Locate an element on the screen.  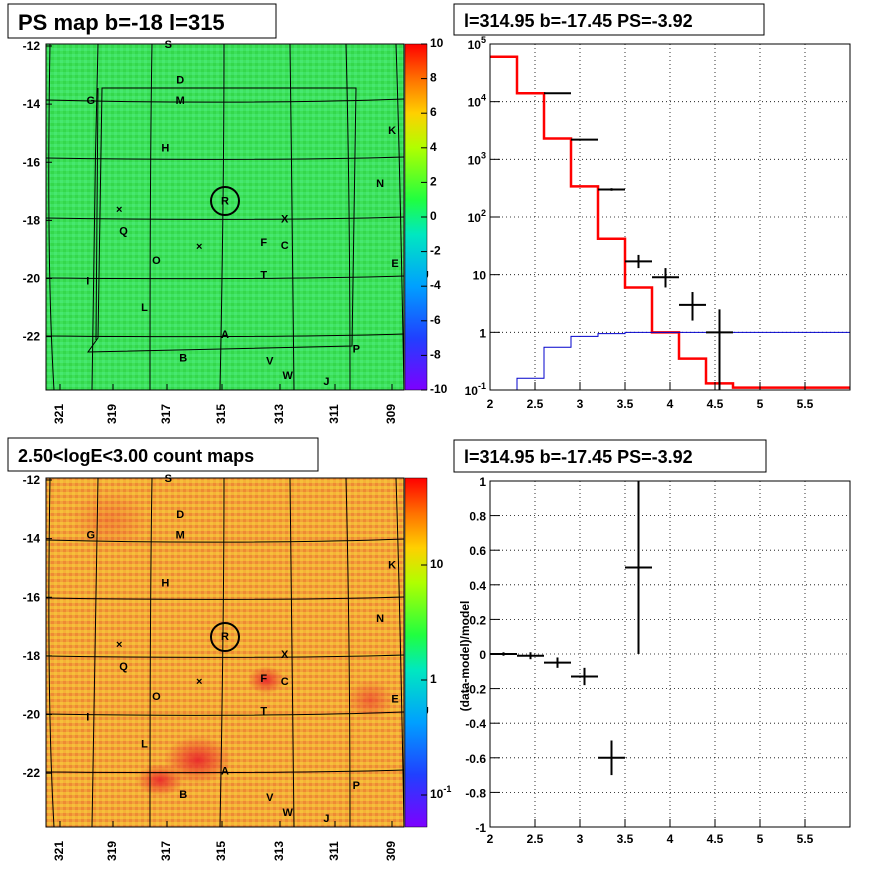
spectrum-x-tick-4.5: 4.5 is located at coordinates (715, 404).